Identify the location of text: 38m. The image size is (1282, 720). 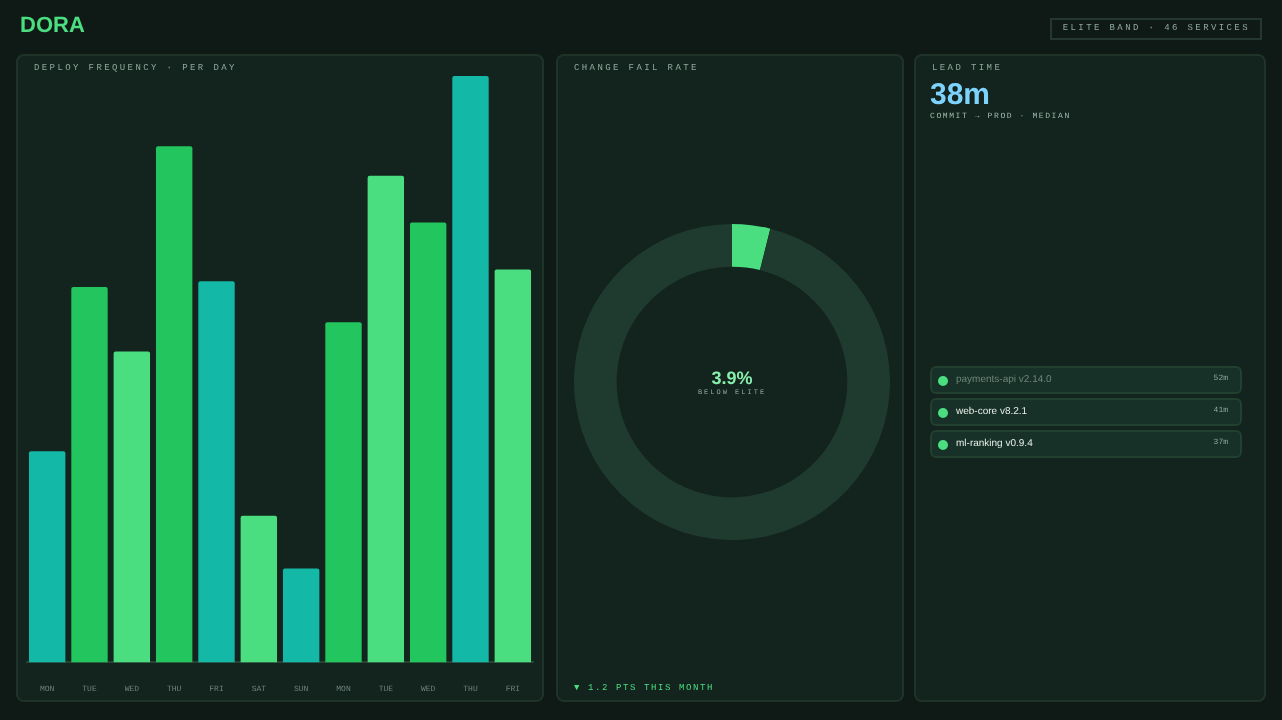
(960, 95).